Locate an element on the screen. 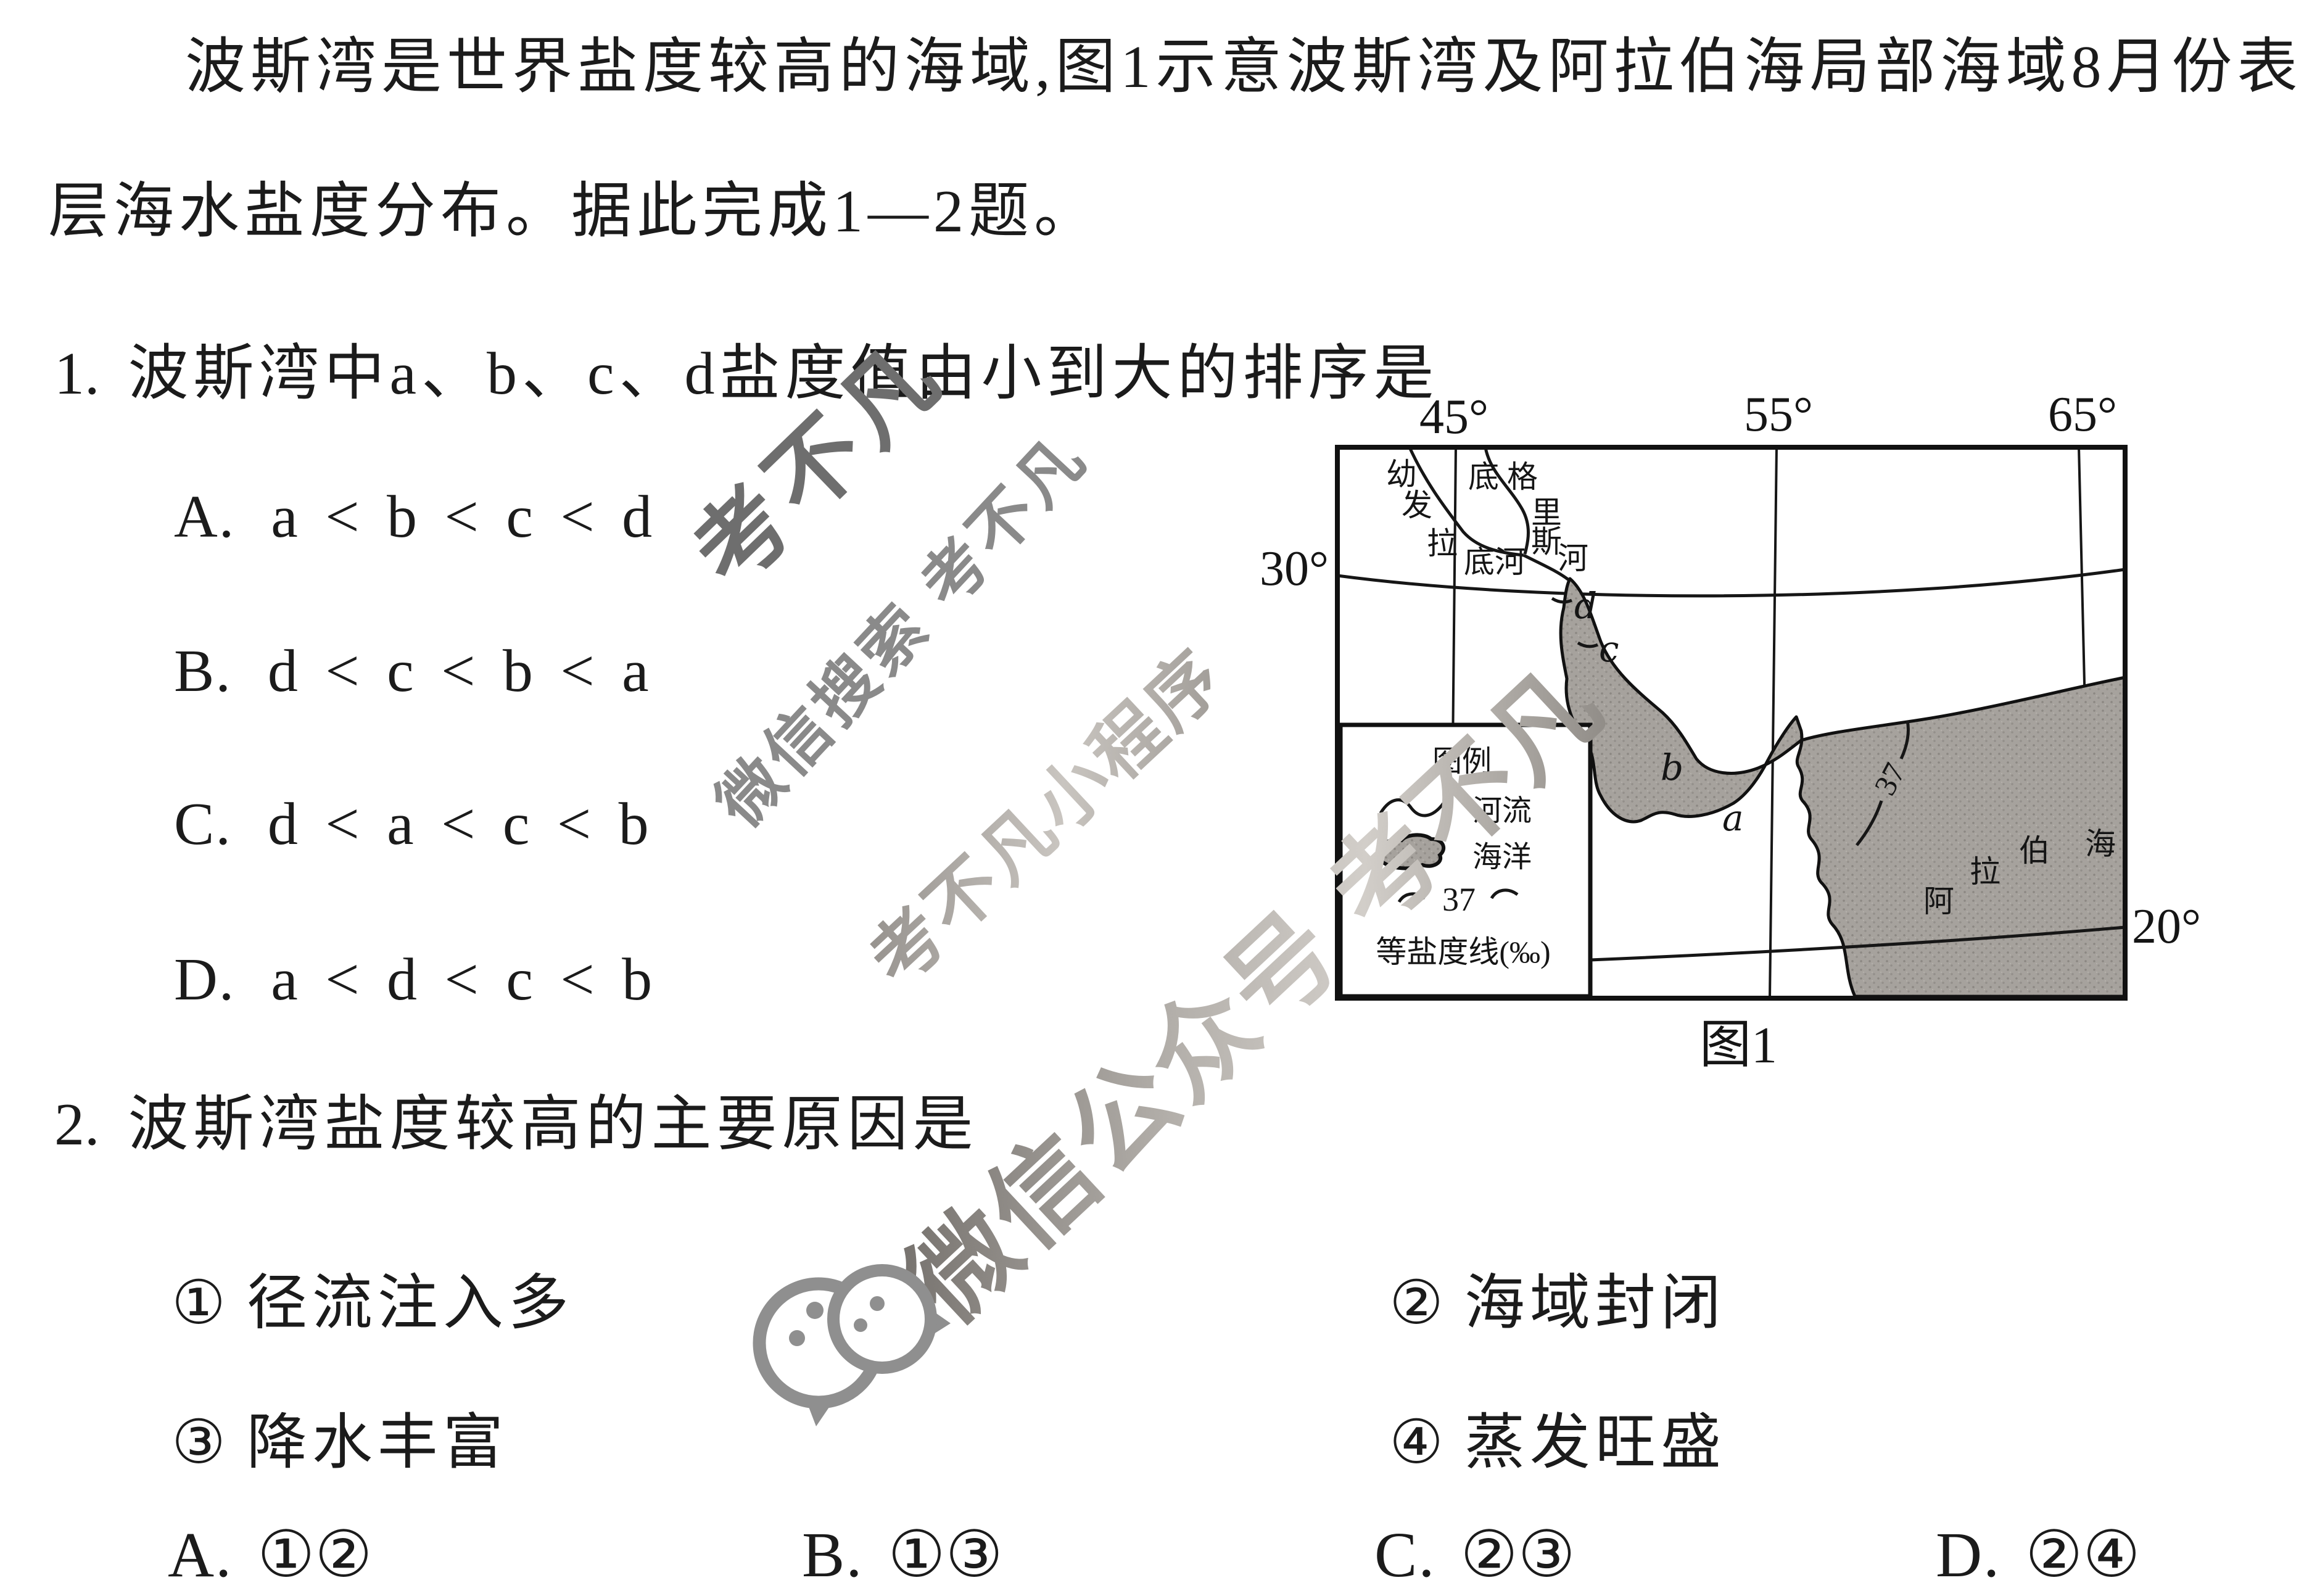  river-tigris is located at coordinates (1507, 501).